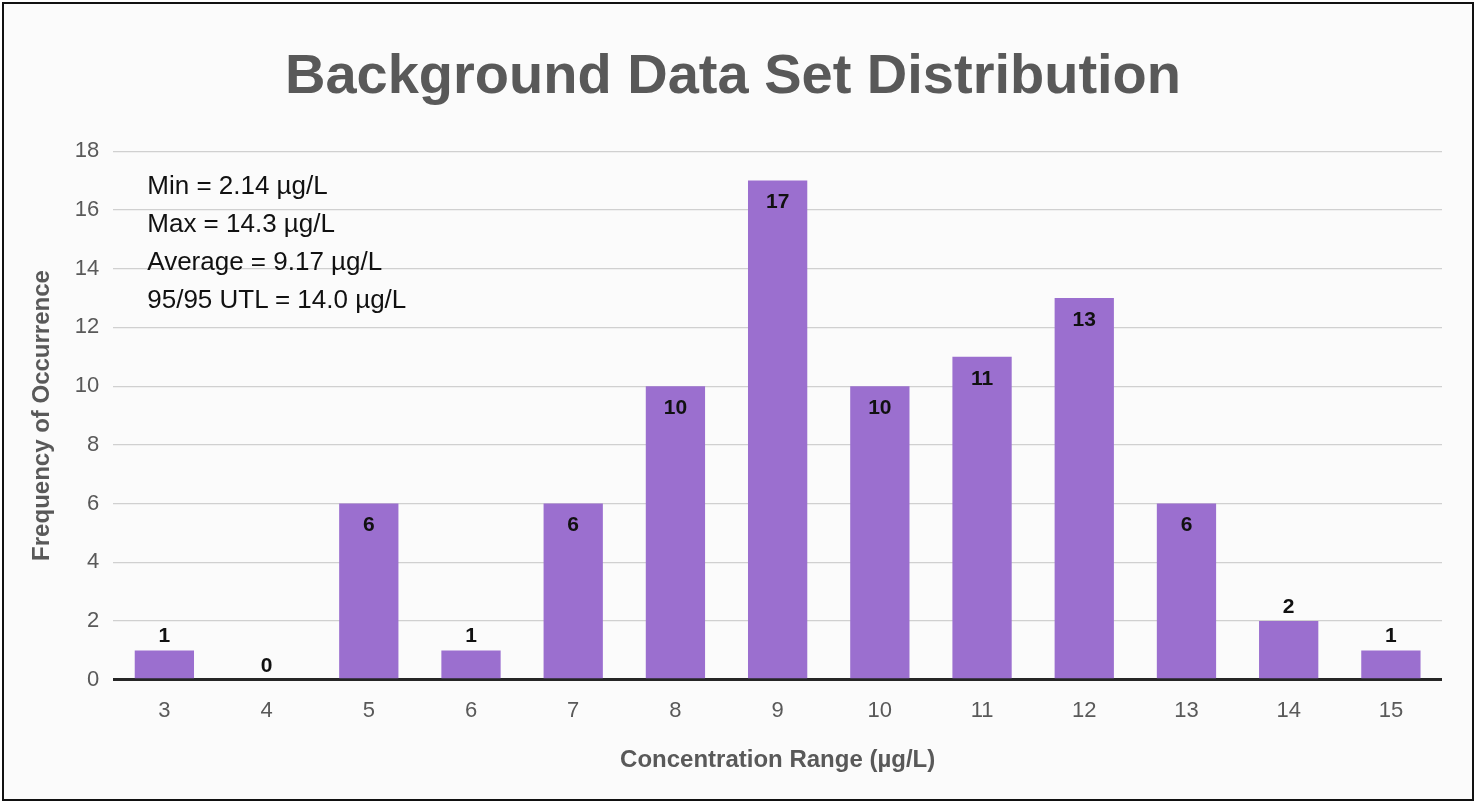 This screenshot has height=803, width=1476. I want to click on x-tick-label: 3, so click(164, 710).